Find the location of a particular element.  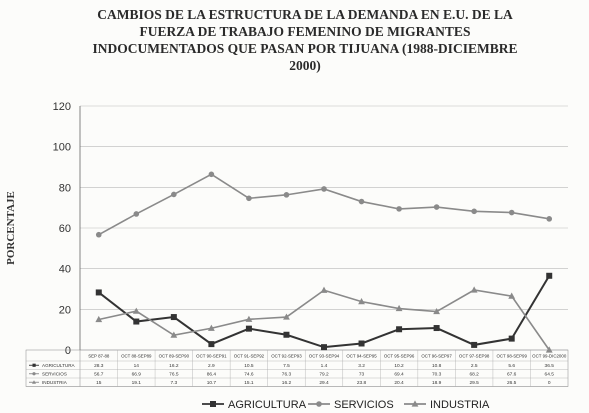

x-tick-label: OCT 96-SEP97 is located at coordinates (436, 356).